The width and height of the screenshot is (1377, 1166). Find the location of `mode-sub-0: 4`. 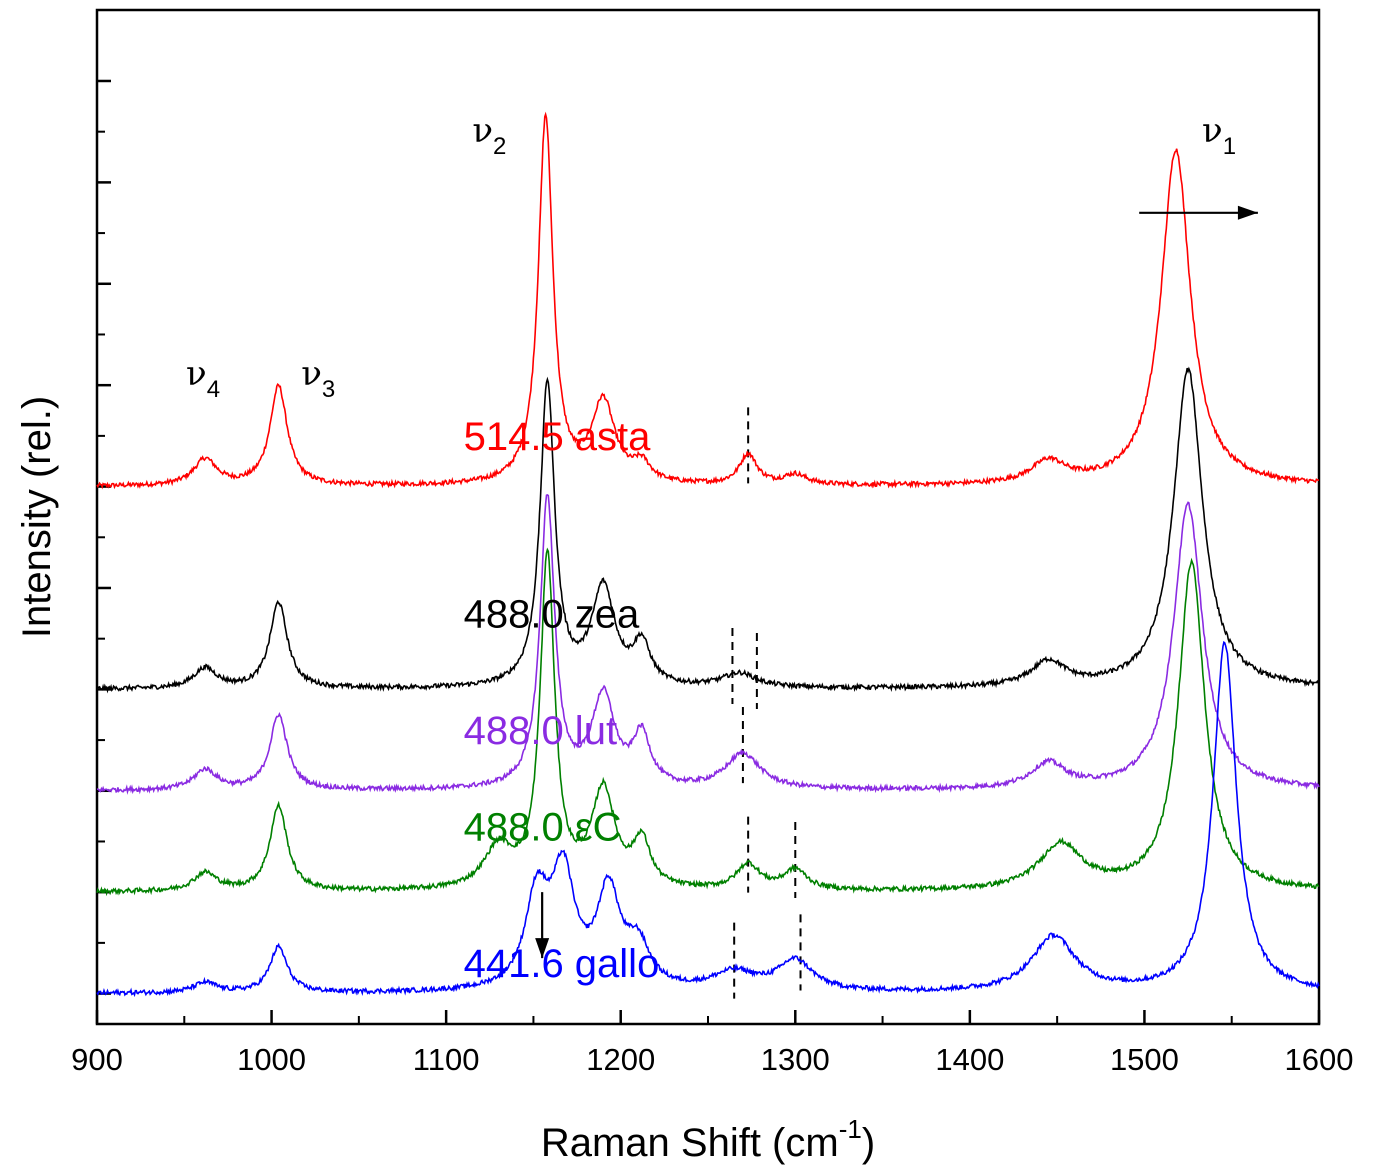

mode-sub-0: 4 is located at coordinates (213, 389).